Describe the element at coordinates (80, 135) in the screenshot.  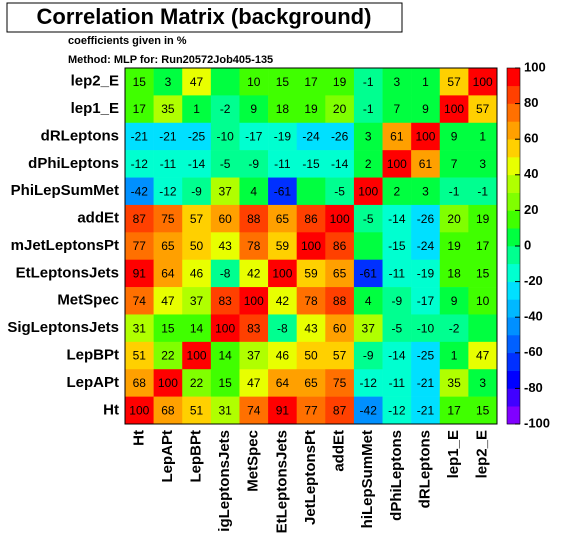
I see `y-tick-label: dRLeptons` at that location.